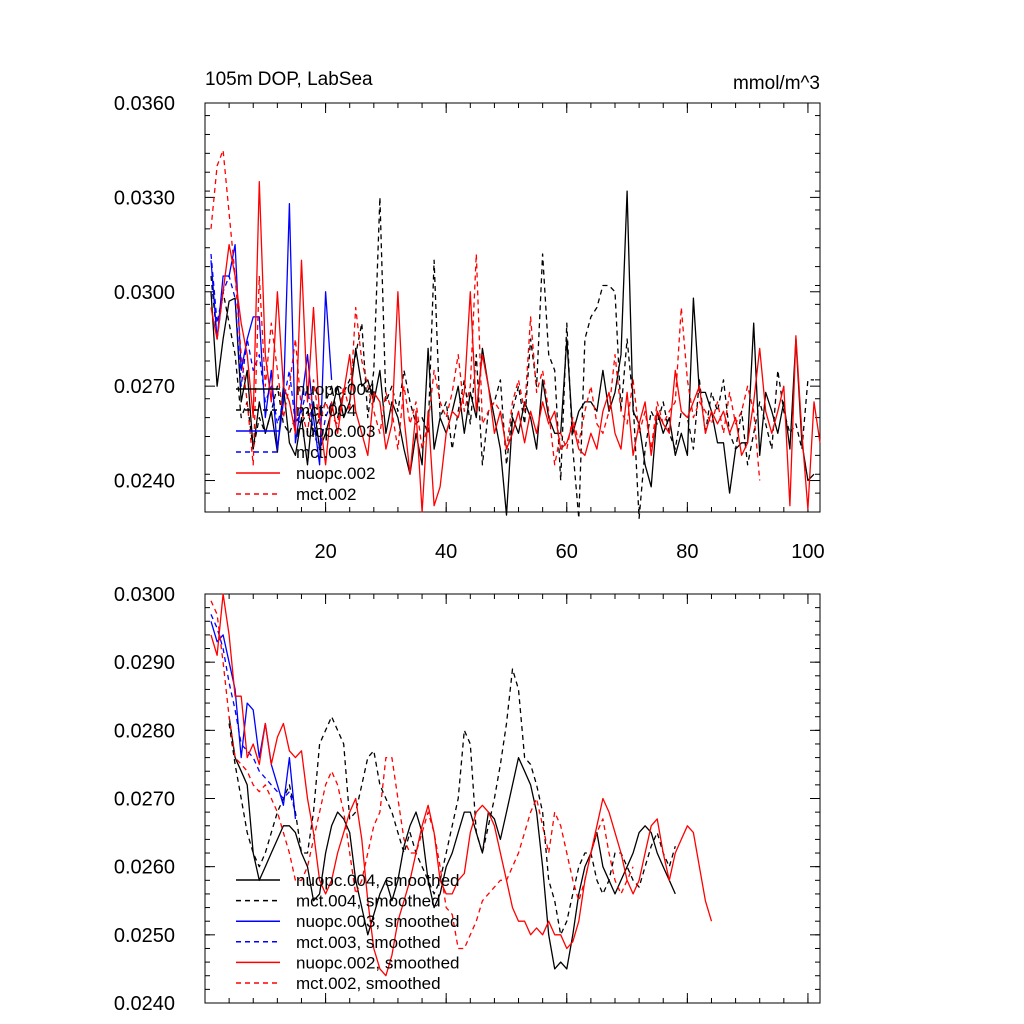 This screenshot has width=1024, height=1024. What do you see at coordinates (325, 552) in the screenshot?
I see `x-tick-label: 20` at bounding box center [325, 552].